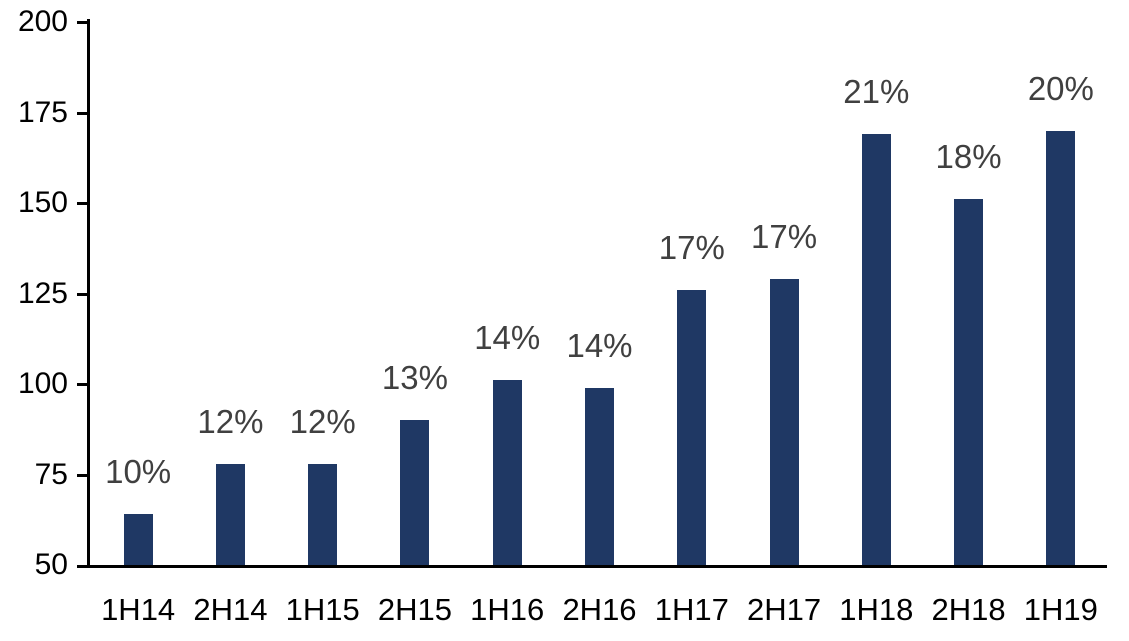  What do you see at coordinates (968, 609) in the screenshot?
I see `x-axis-tick-label: 2H18` at bounding box center [968, 609].